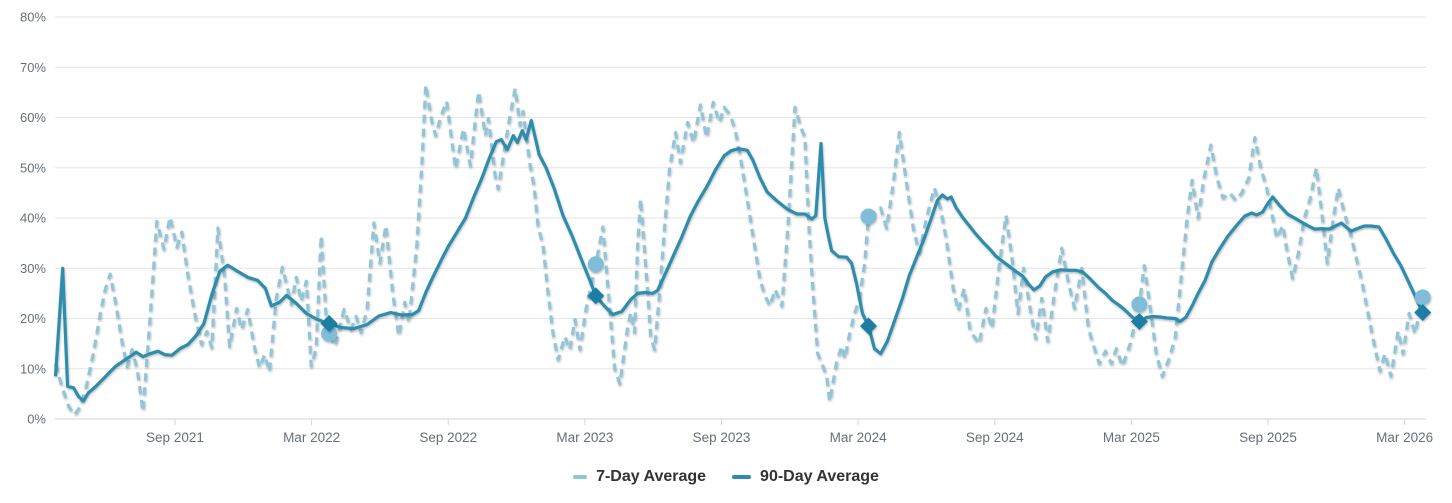 Image resolution: width=1452 pixels, height=503 pixels. What do you see at coordinates (311, 437) in the screenshot?
I see `x-axis-label: Mar 2022` at bounding box center [311, 437].